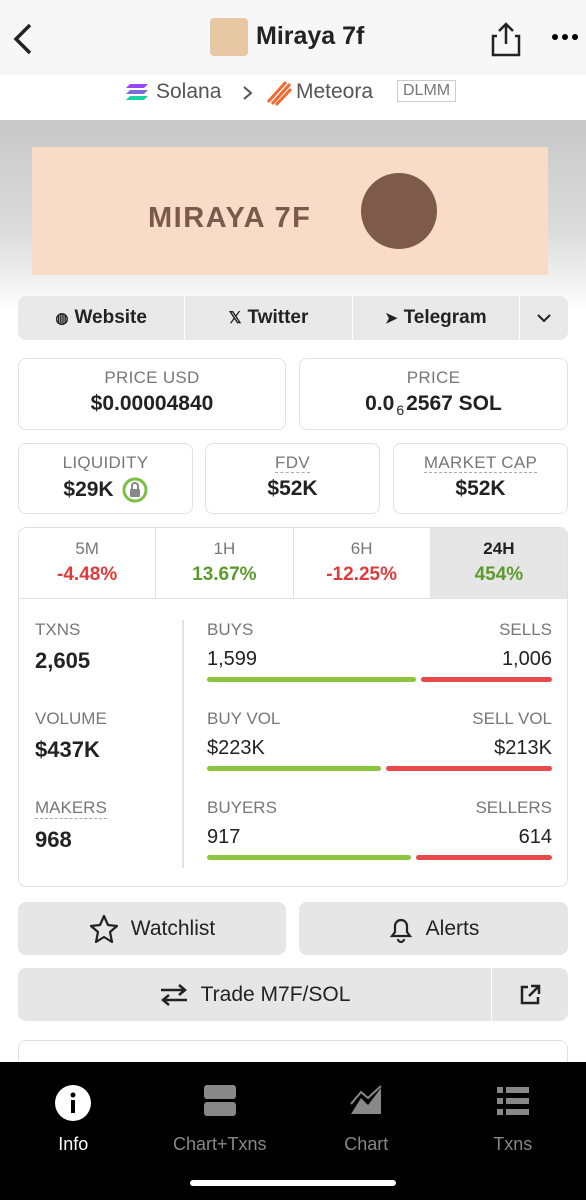  What do you see at coordinates (379, 837) in the screenshot?
I see `split-values: 917 614` at bounding box center [379, 837].